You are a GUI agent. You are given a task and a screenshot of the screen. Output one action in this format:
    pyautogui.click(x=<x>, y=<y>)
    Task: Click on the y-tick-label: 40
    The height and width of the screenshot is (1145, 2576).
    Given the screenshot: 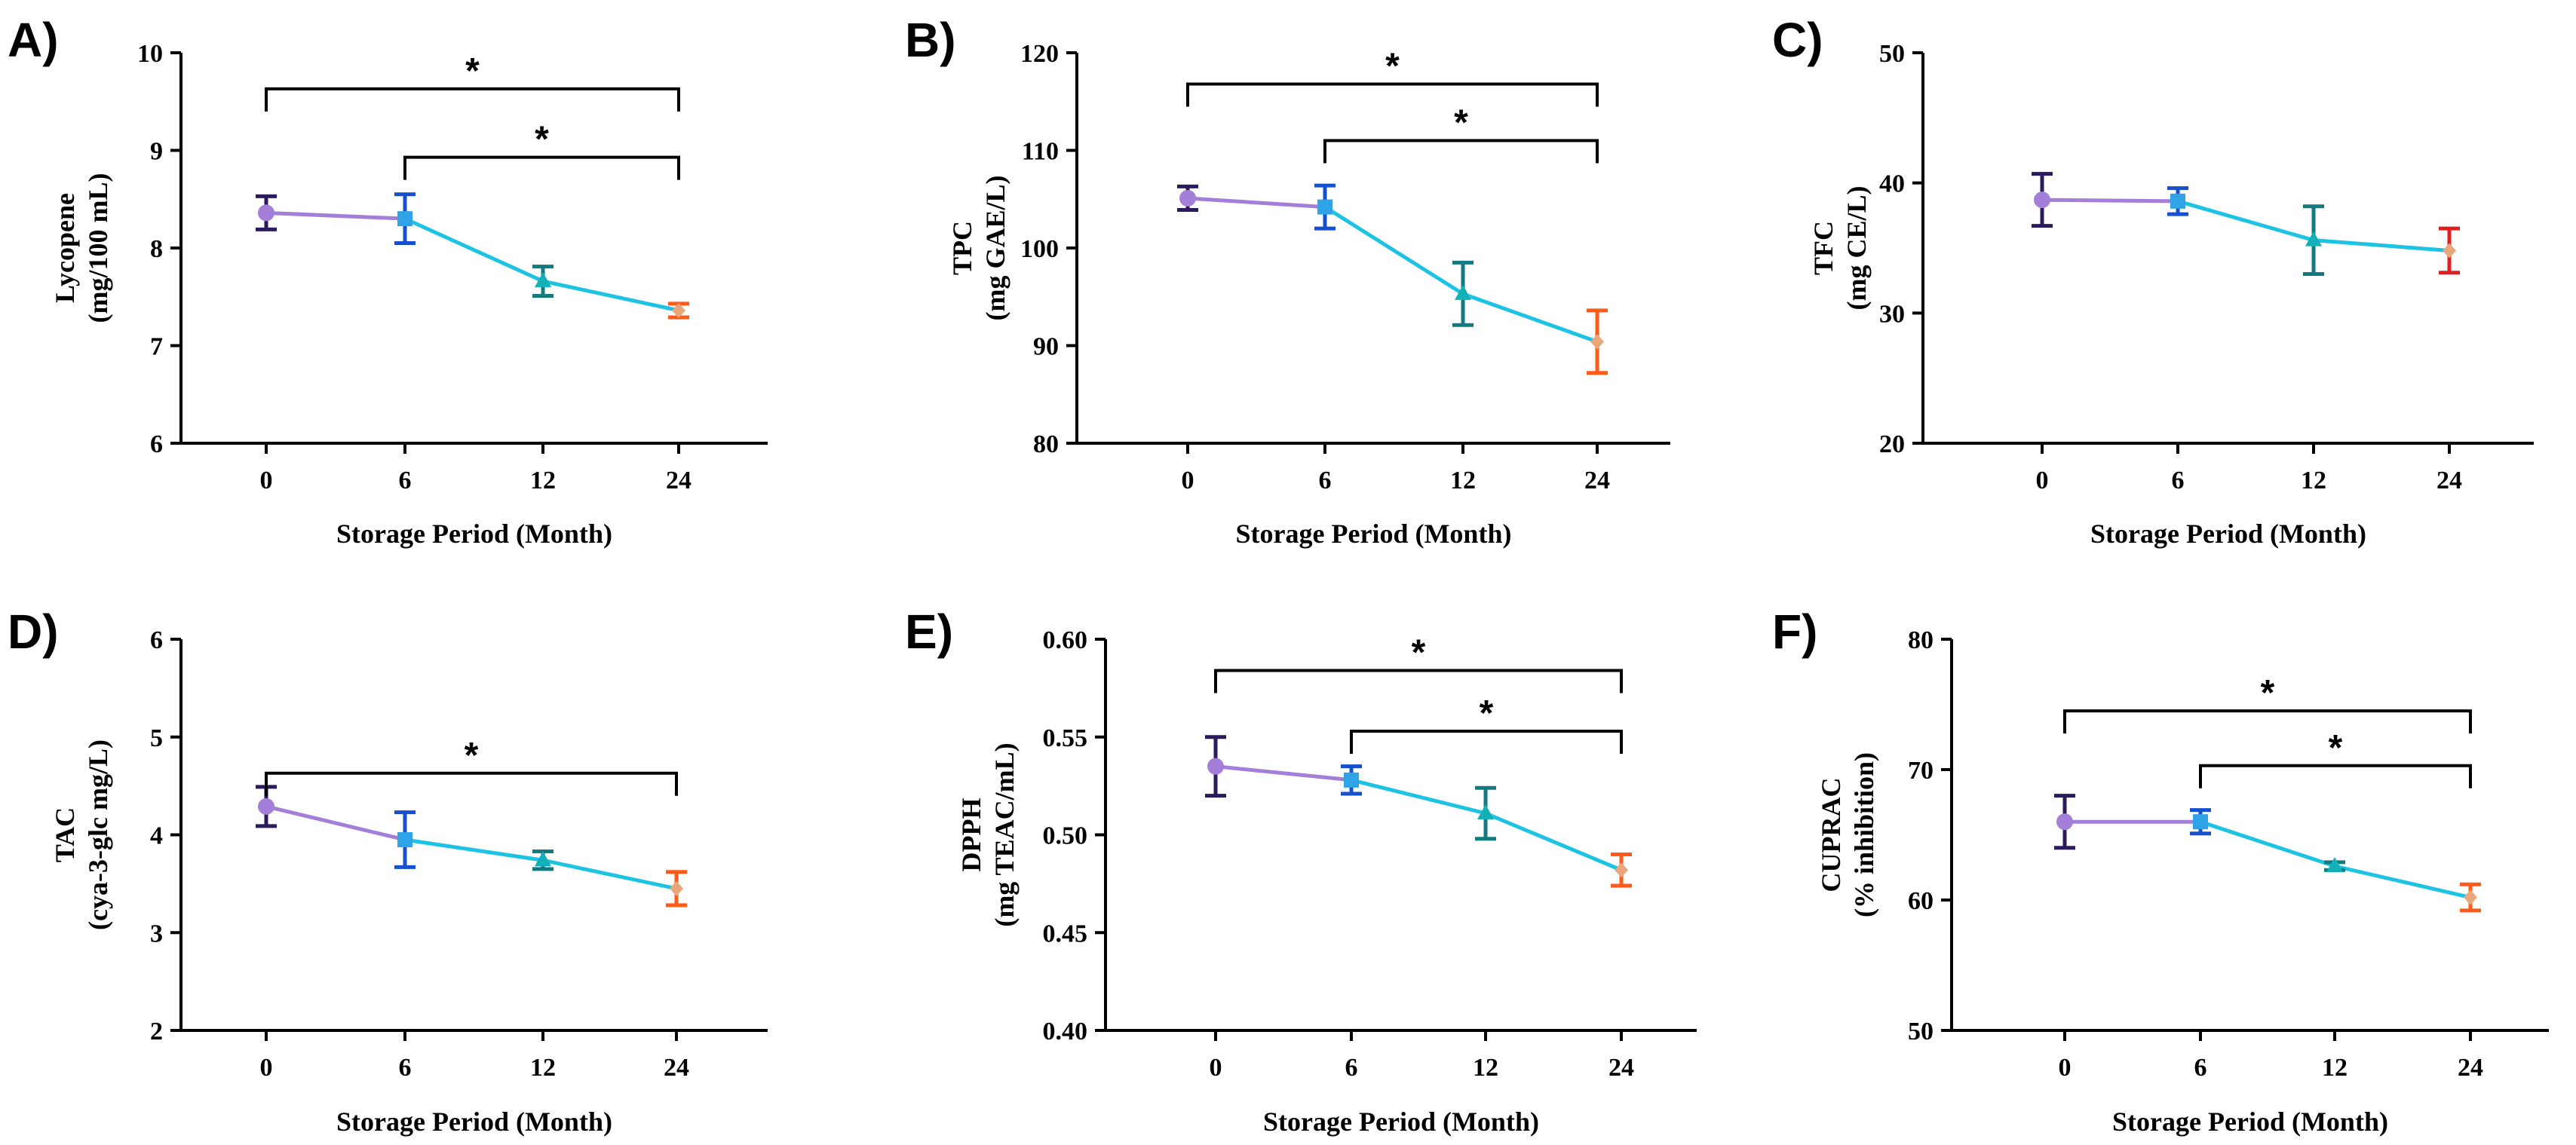 What is the action you would take?
    pyautogui.click(x=1892, y=184)
    